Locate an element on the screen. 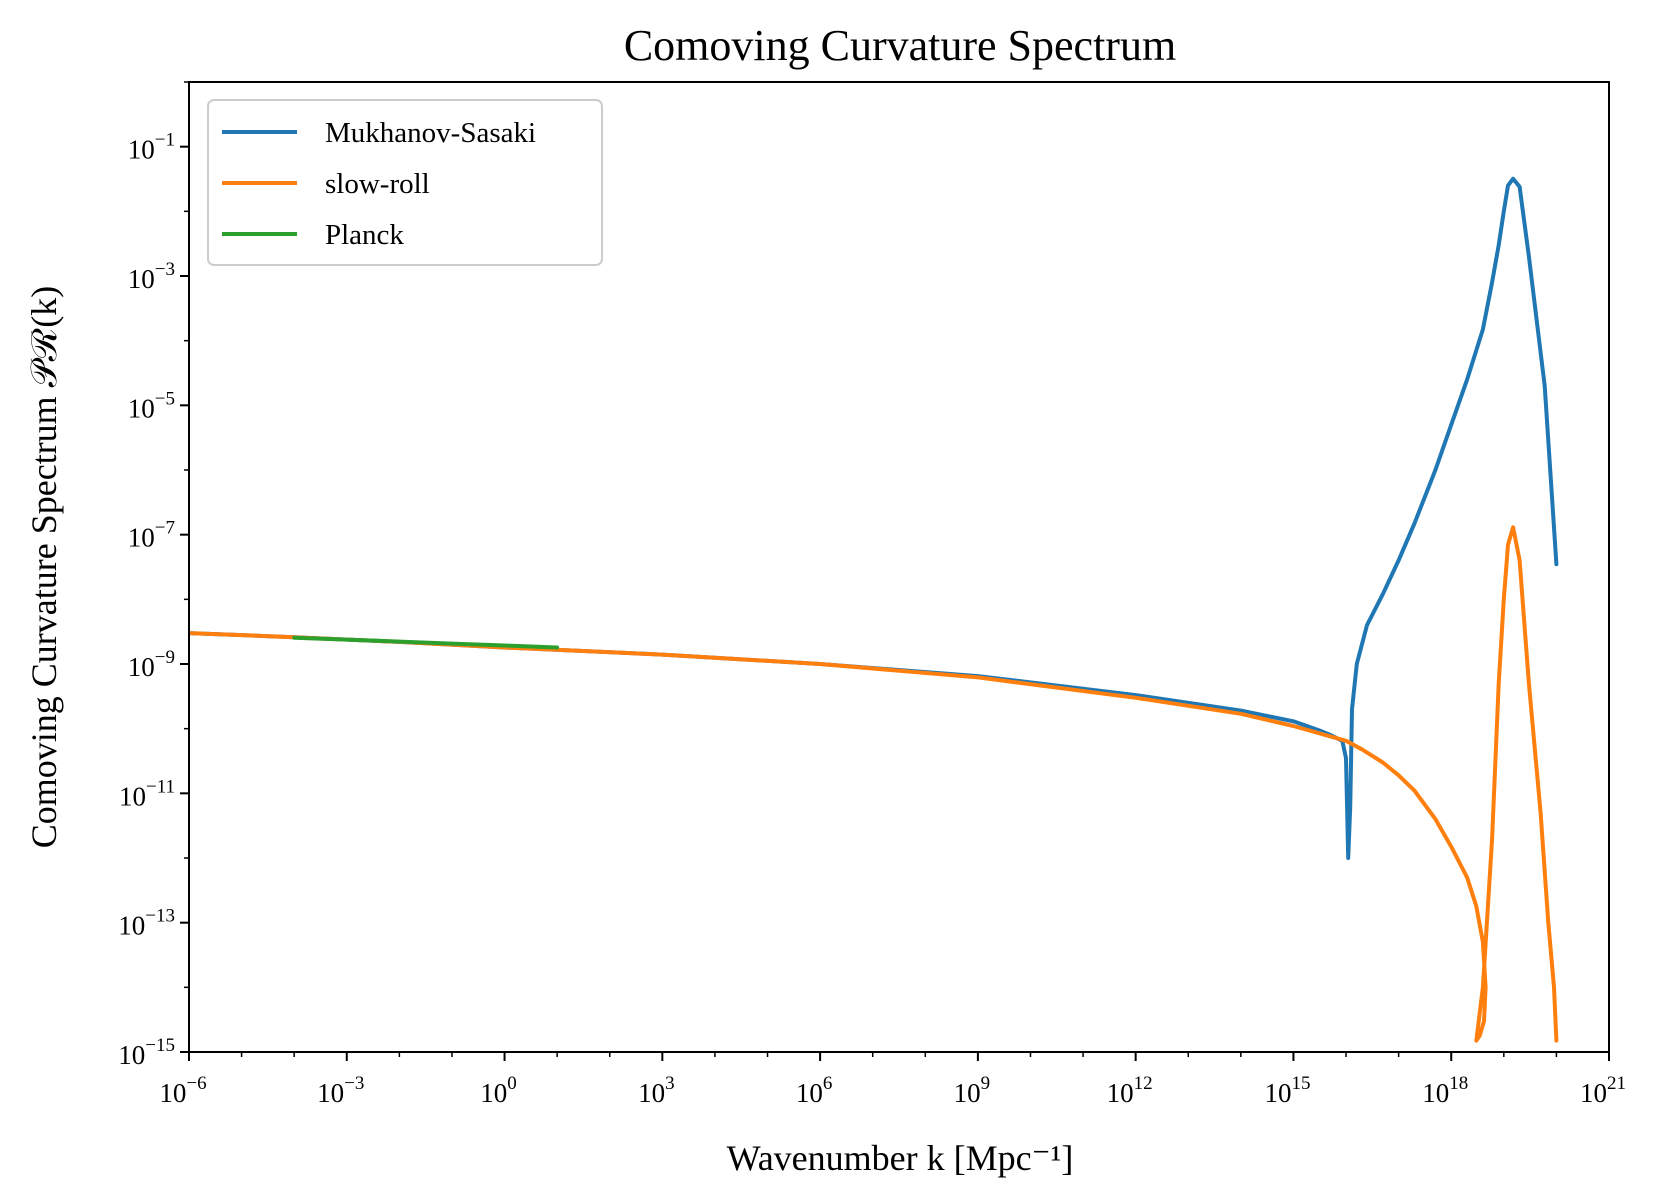 Image resolution: width=1662 pixels, height=1203 pixels. y-tick-label: 10⁻⁹ is located at coordinates (151, 664).